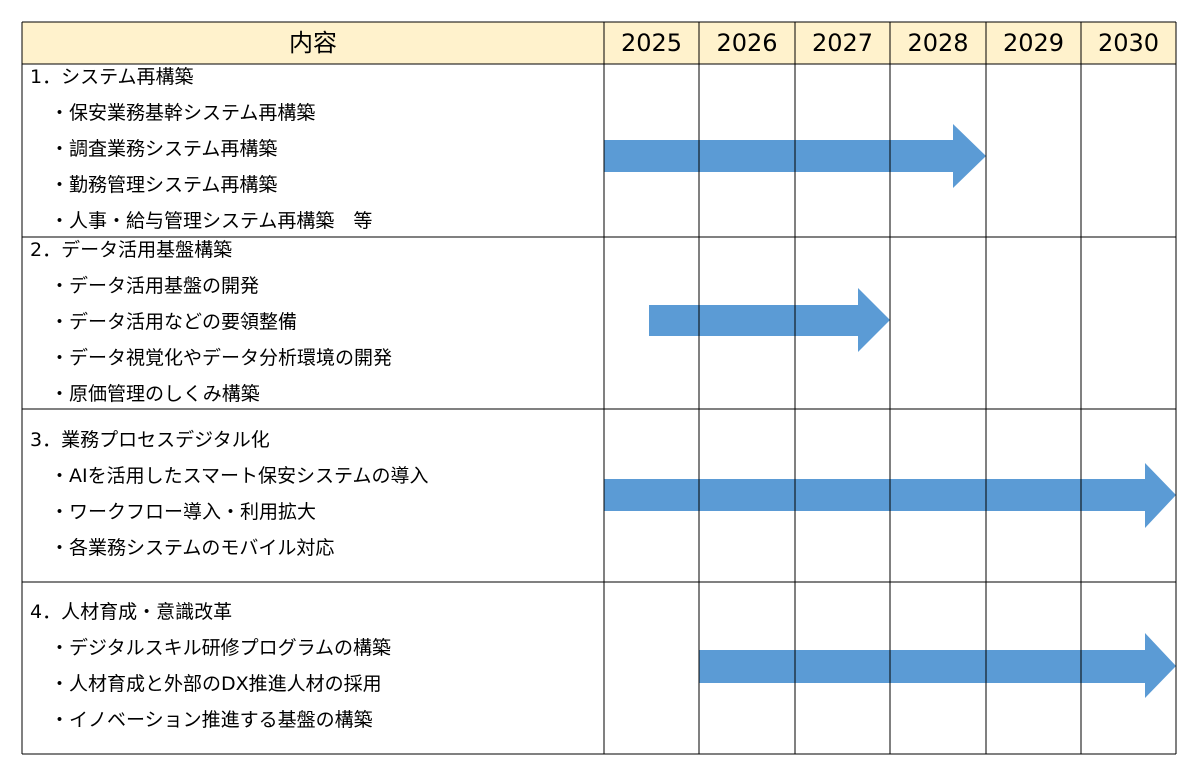  What do you see at coordinates (747, 43) in the screenshot?
I see `header-cell: 2026` at bounding box center [747, 43].